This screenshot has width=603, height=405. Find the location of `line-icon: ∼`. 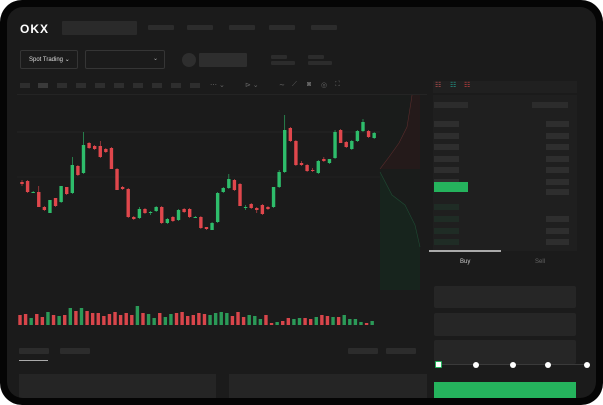

line-icon: ∼ is located at coordinates (282, 85).